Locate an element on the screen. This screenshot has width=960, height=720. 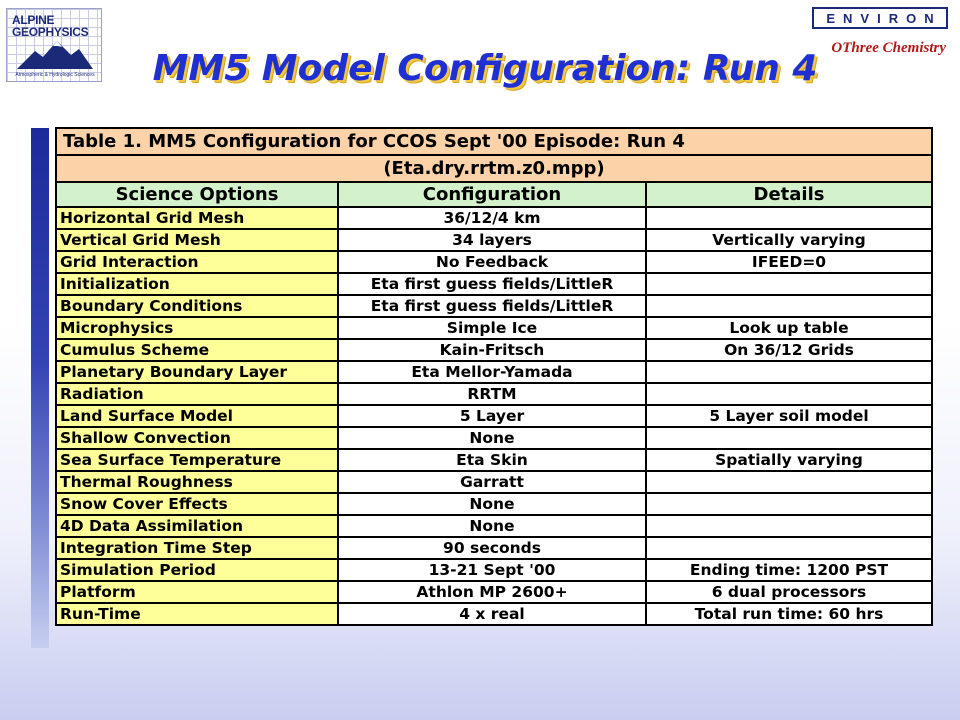
details-cell: IFEED=0 is located at coordinates (789, 262).